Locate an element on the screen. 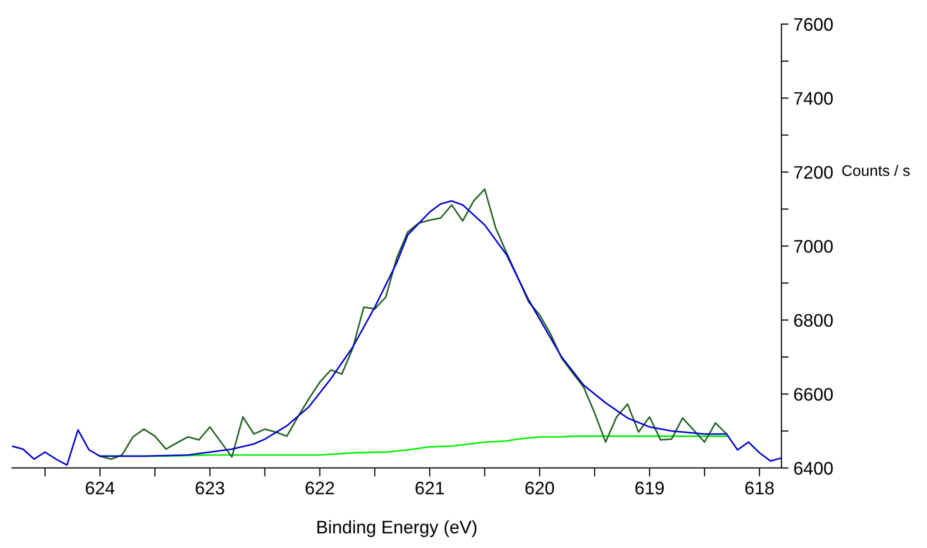 This screenshot has width=927, height=548. y-tick-label: 6600 is located at coordinates (813, 394).